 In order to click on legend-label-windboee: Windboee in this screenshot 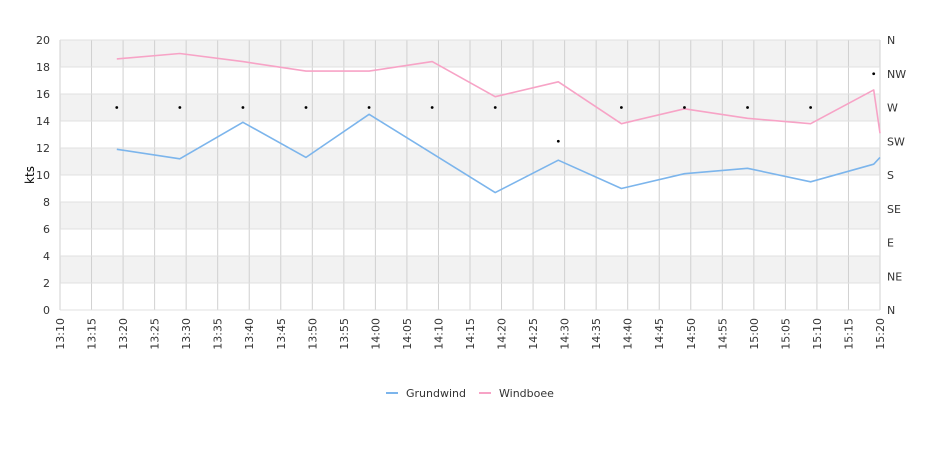, I will do `click(526, 393)`.